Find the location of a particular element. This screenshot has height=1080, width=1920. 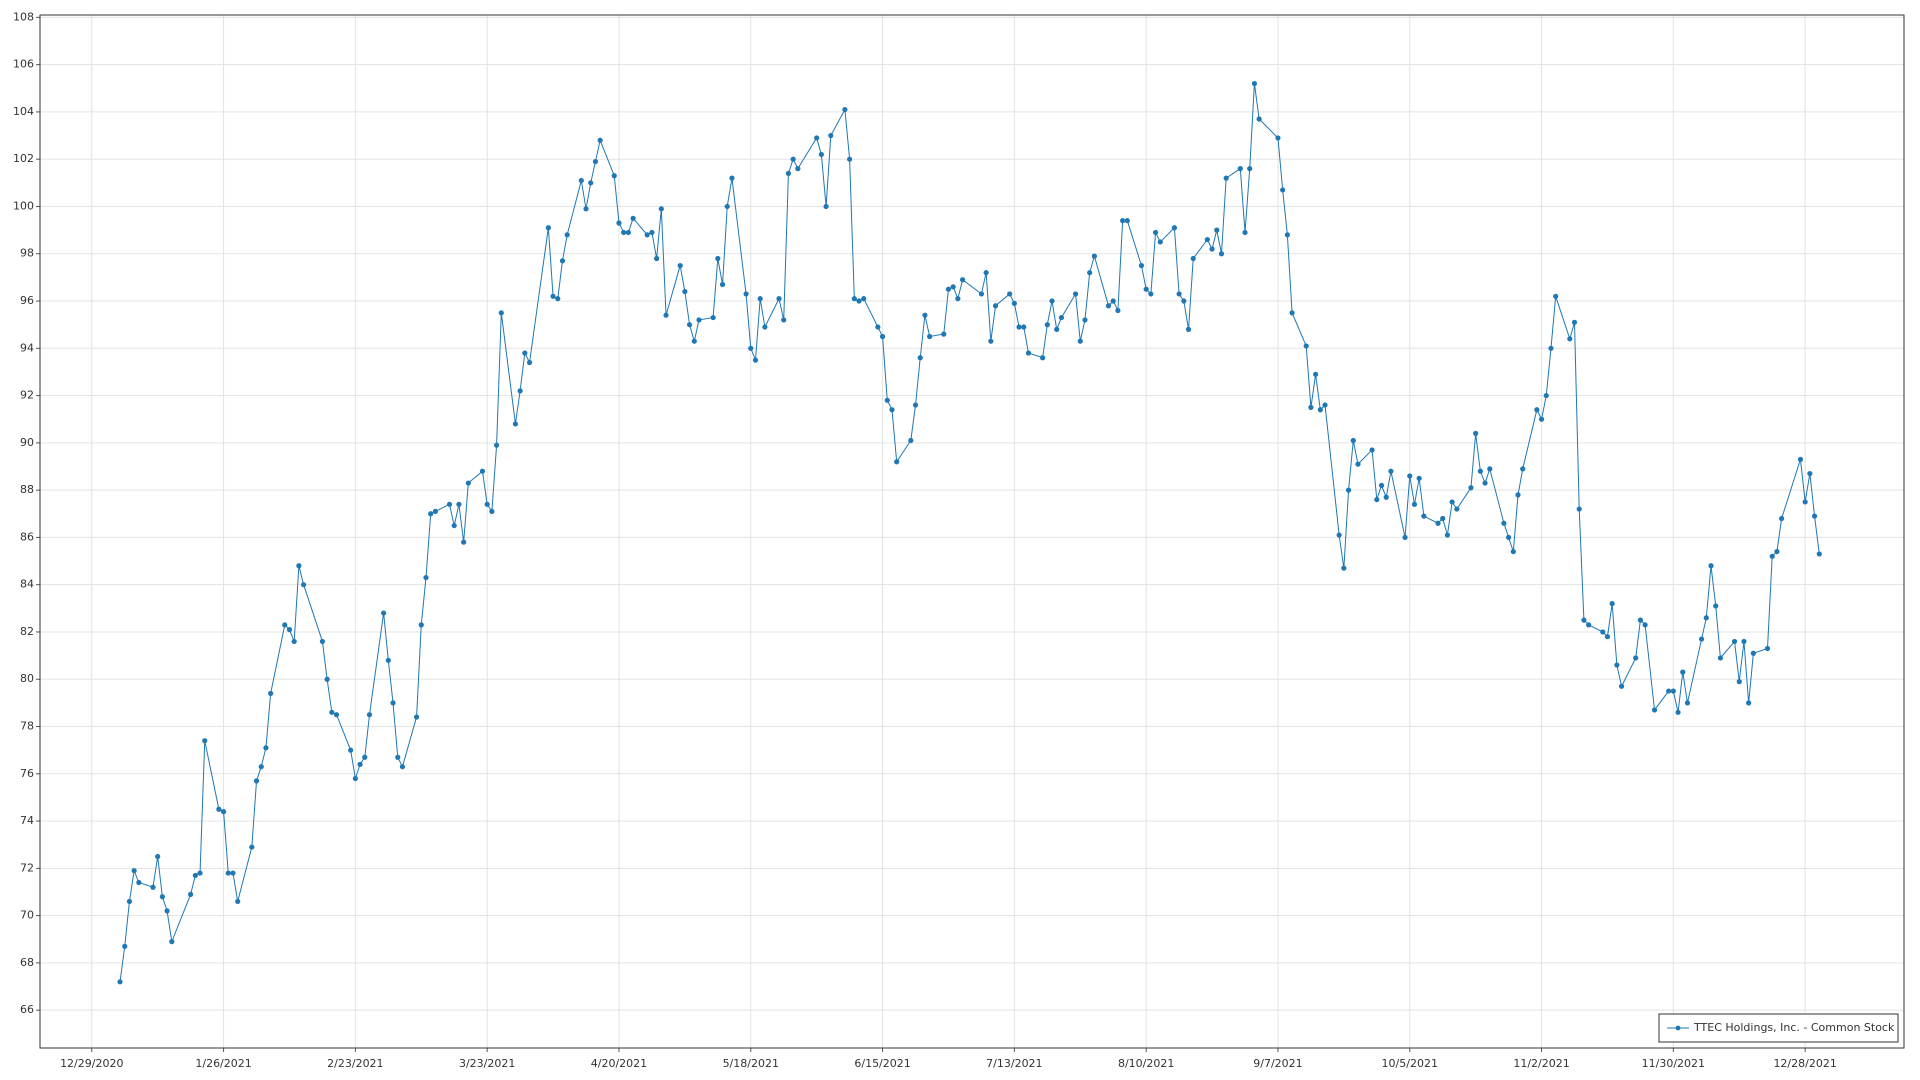

y-tick-label: 94 is located at coordinates (27, 347).